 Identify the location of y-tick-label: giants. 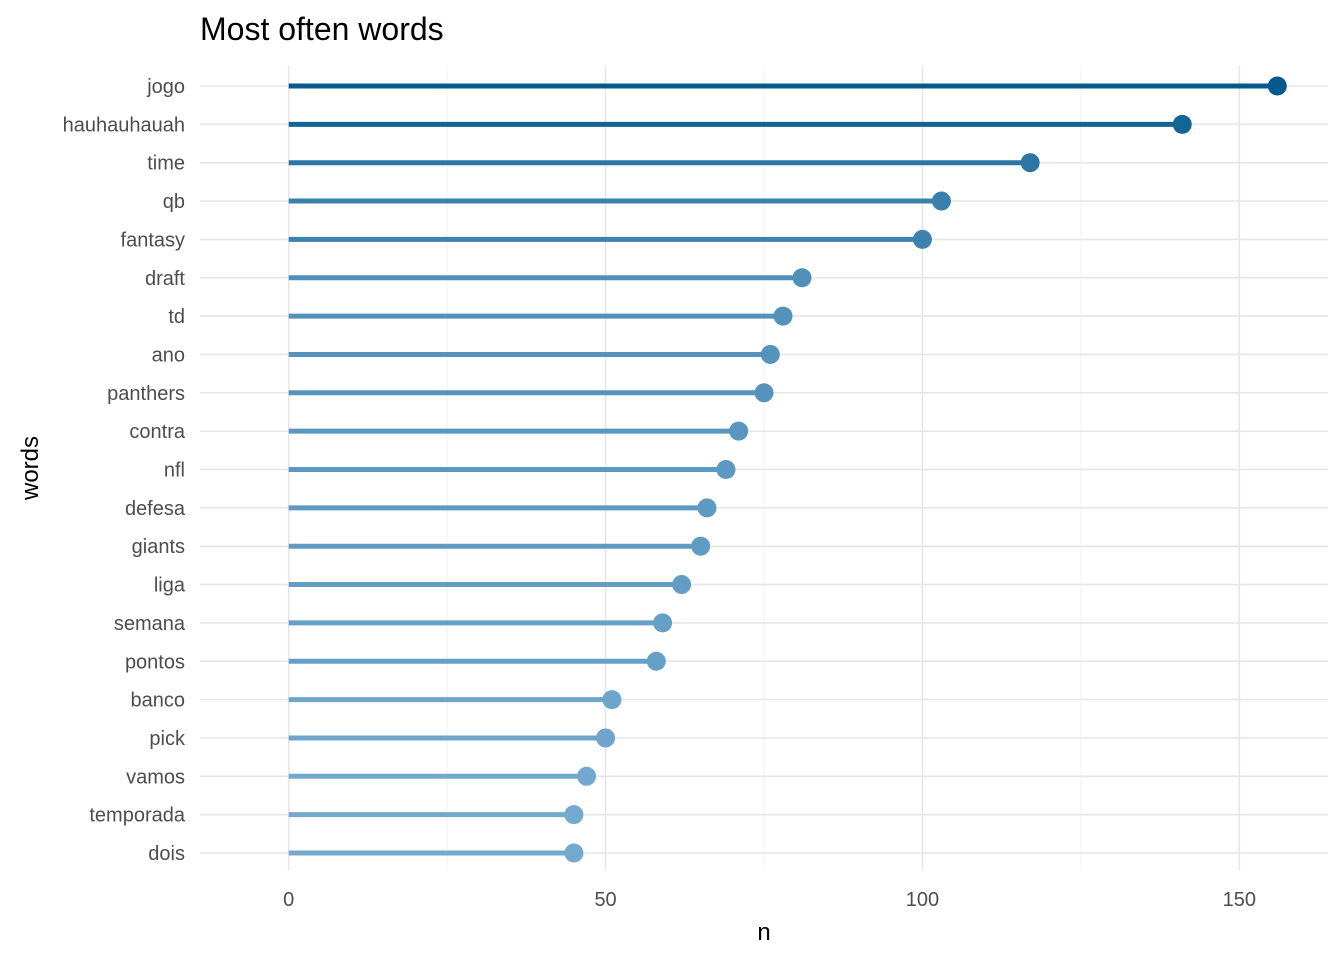
(158, 547).